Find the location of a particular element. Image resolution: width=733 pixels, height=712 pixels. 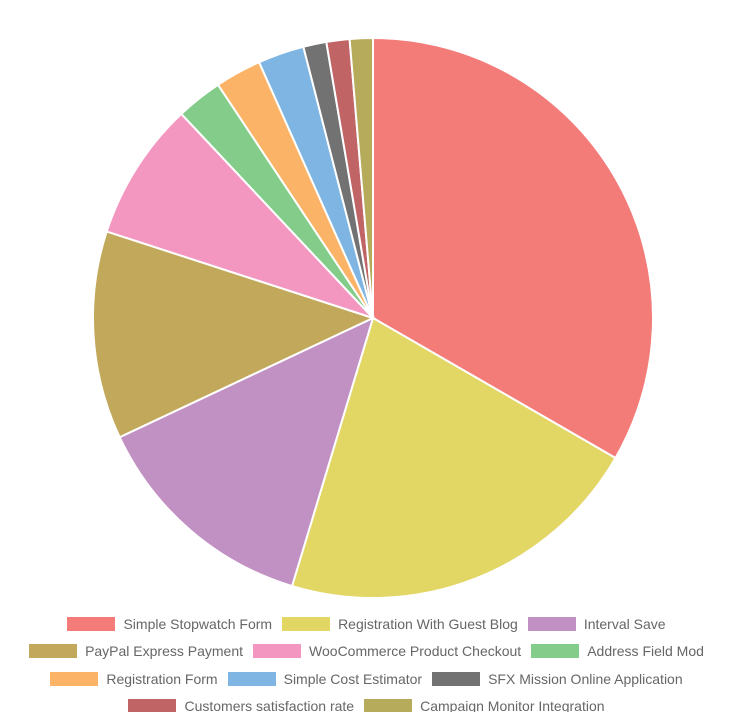

legend-label: Simple Stopwatch Form is located at coordinates (198, 623).